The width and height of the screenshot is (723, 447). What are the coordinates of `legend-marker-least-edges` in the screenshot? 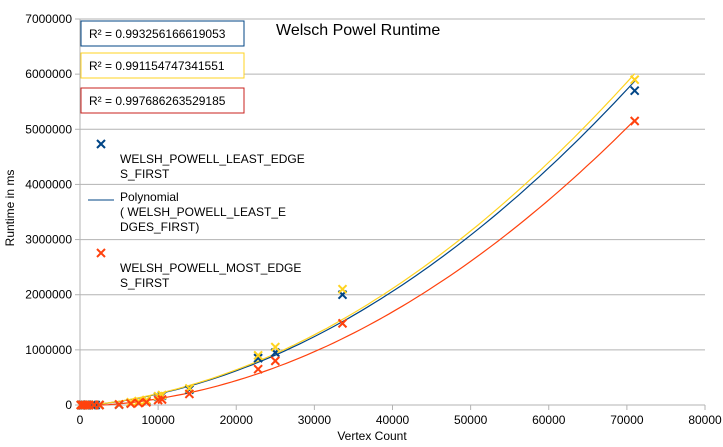 It's located at (101, 144).